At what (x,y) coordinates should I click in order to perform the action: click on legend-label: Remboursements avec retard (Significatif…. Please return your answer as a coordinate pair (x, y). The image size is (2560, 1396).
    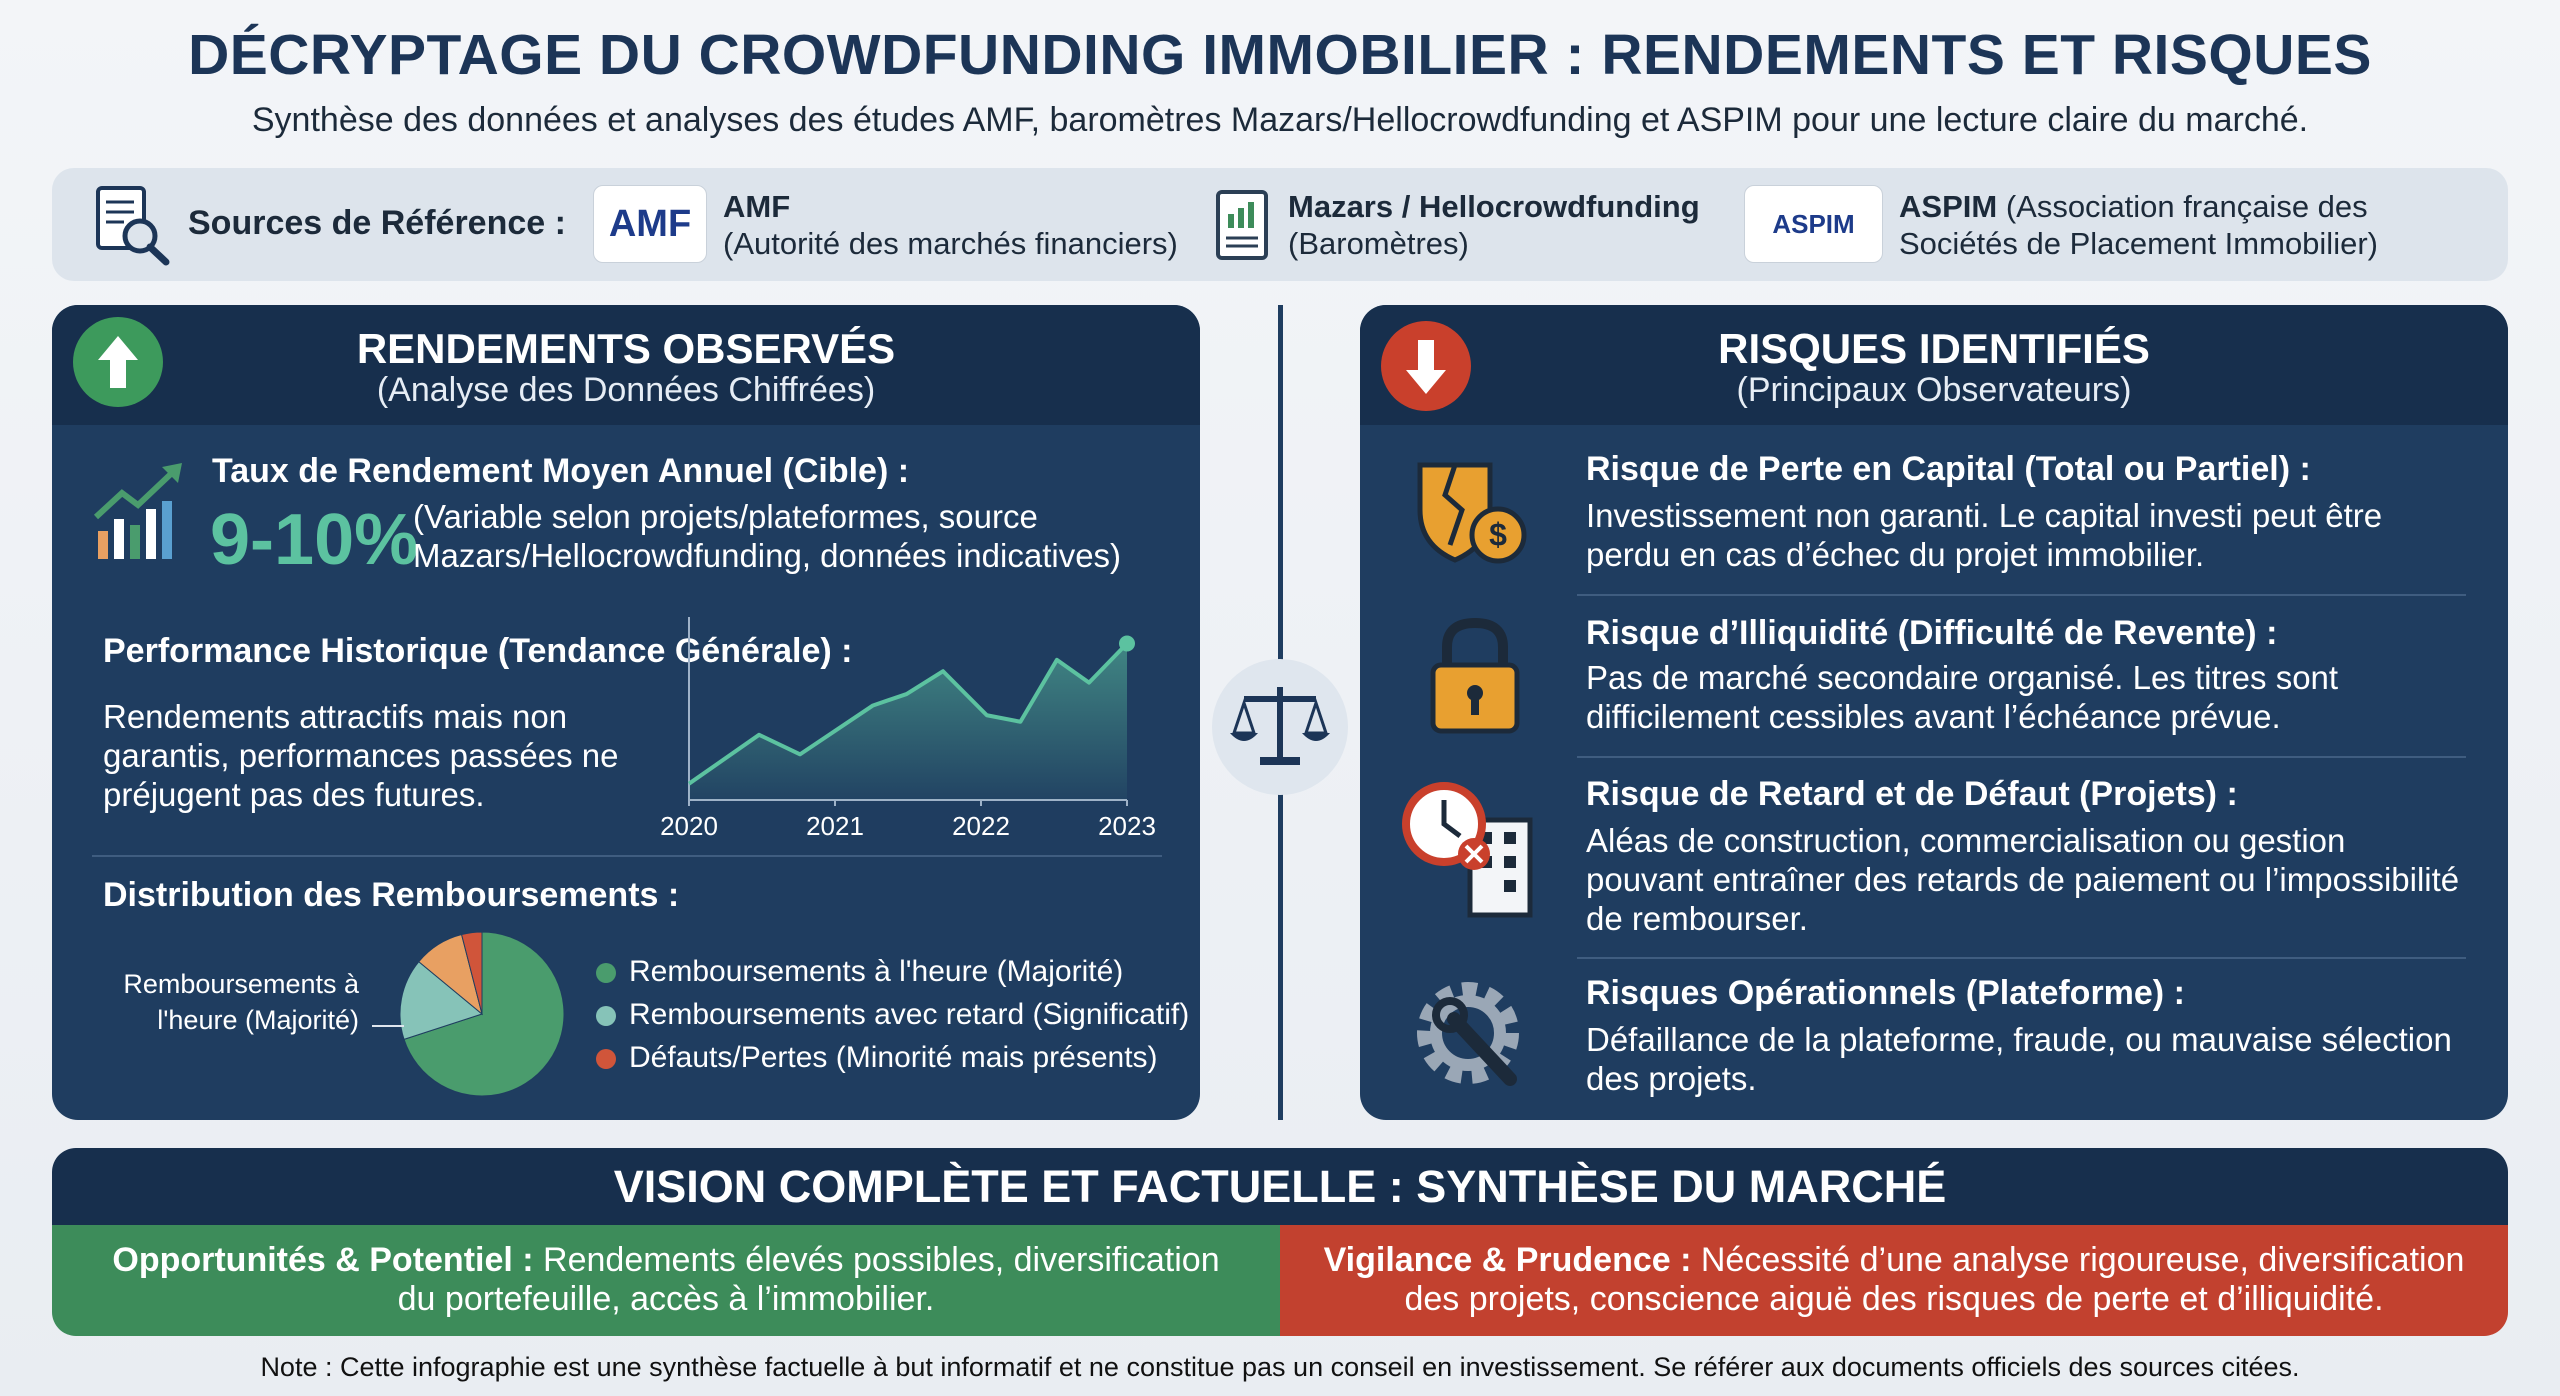
    Looking at the image, I should click on (909, 1014).